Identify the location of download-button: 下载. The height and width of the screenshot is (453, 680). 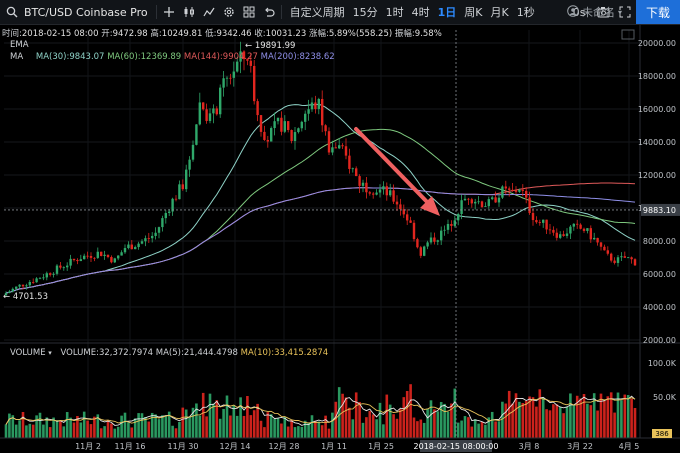
(658, 12).